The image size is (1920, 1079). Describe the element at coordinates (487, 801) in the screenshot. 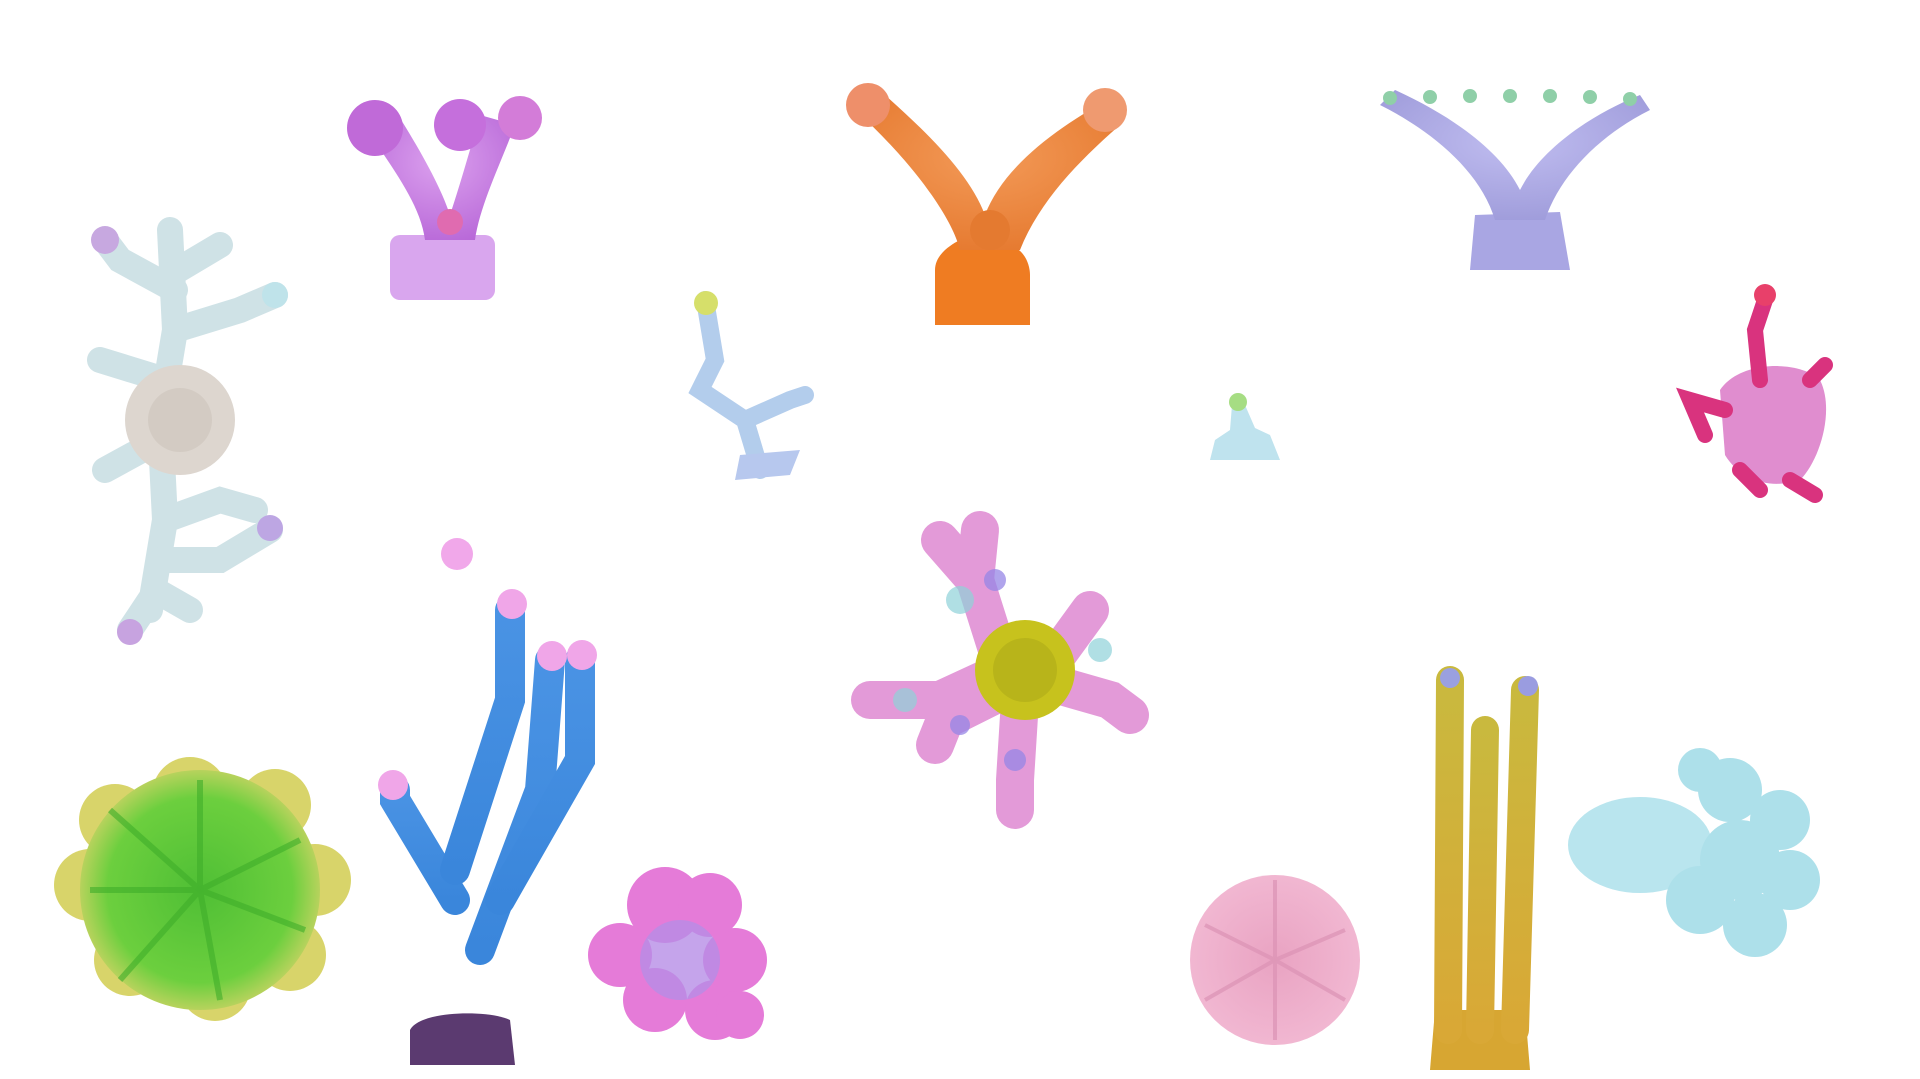

I see `finger-coral-blue` at that location.